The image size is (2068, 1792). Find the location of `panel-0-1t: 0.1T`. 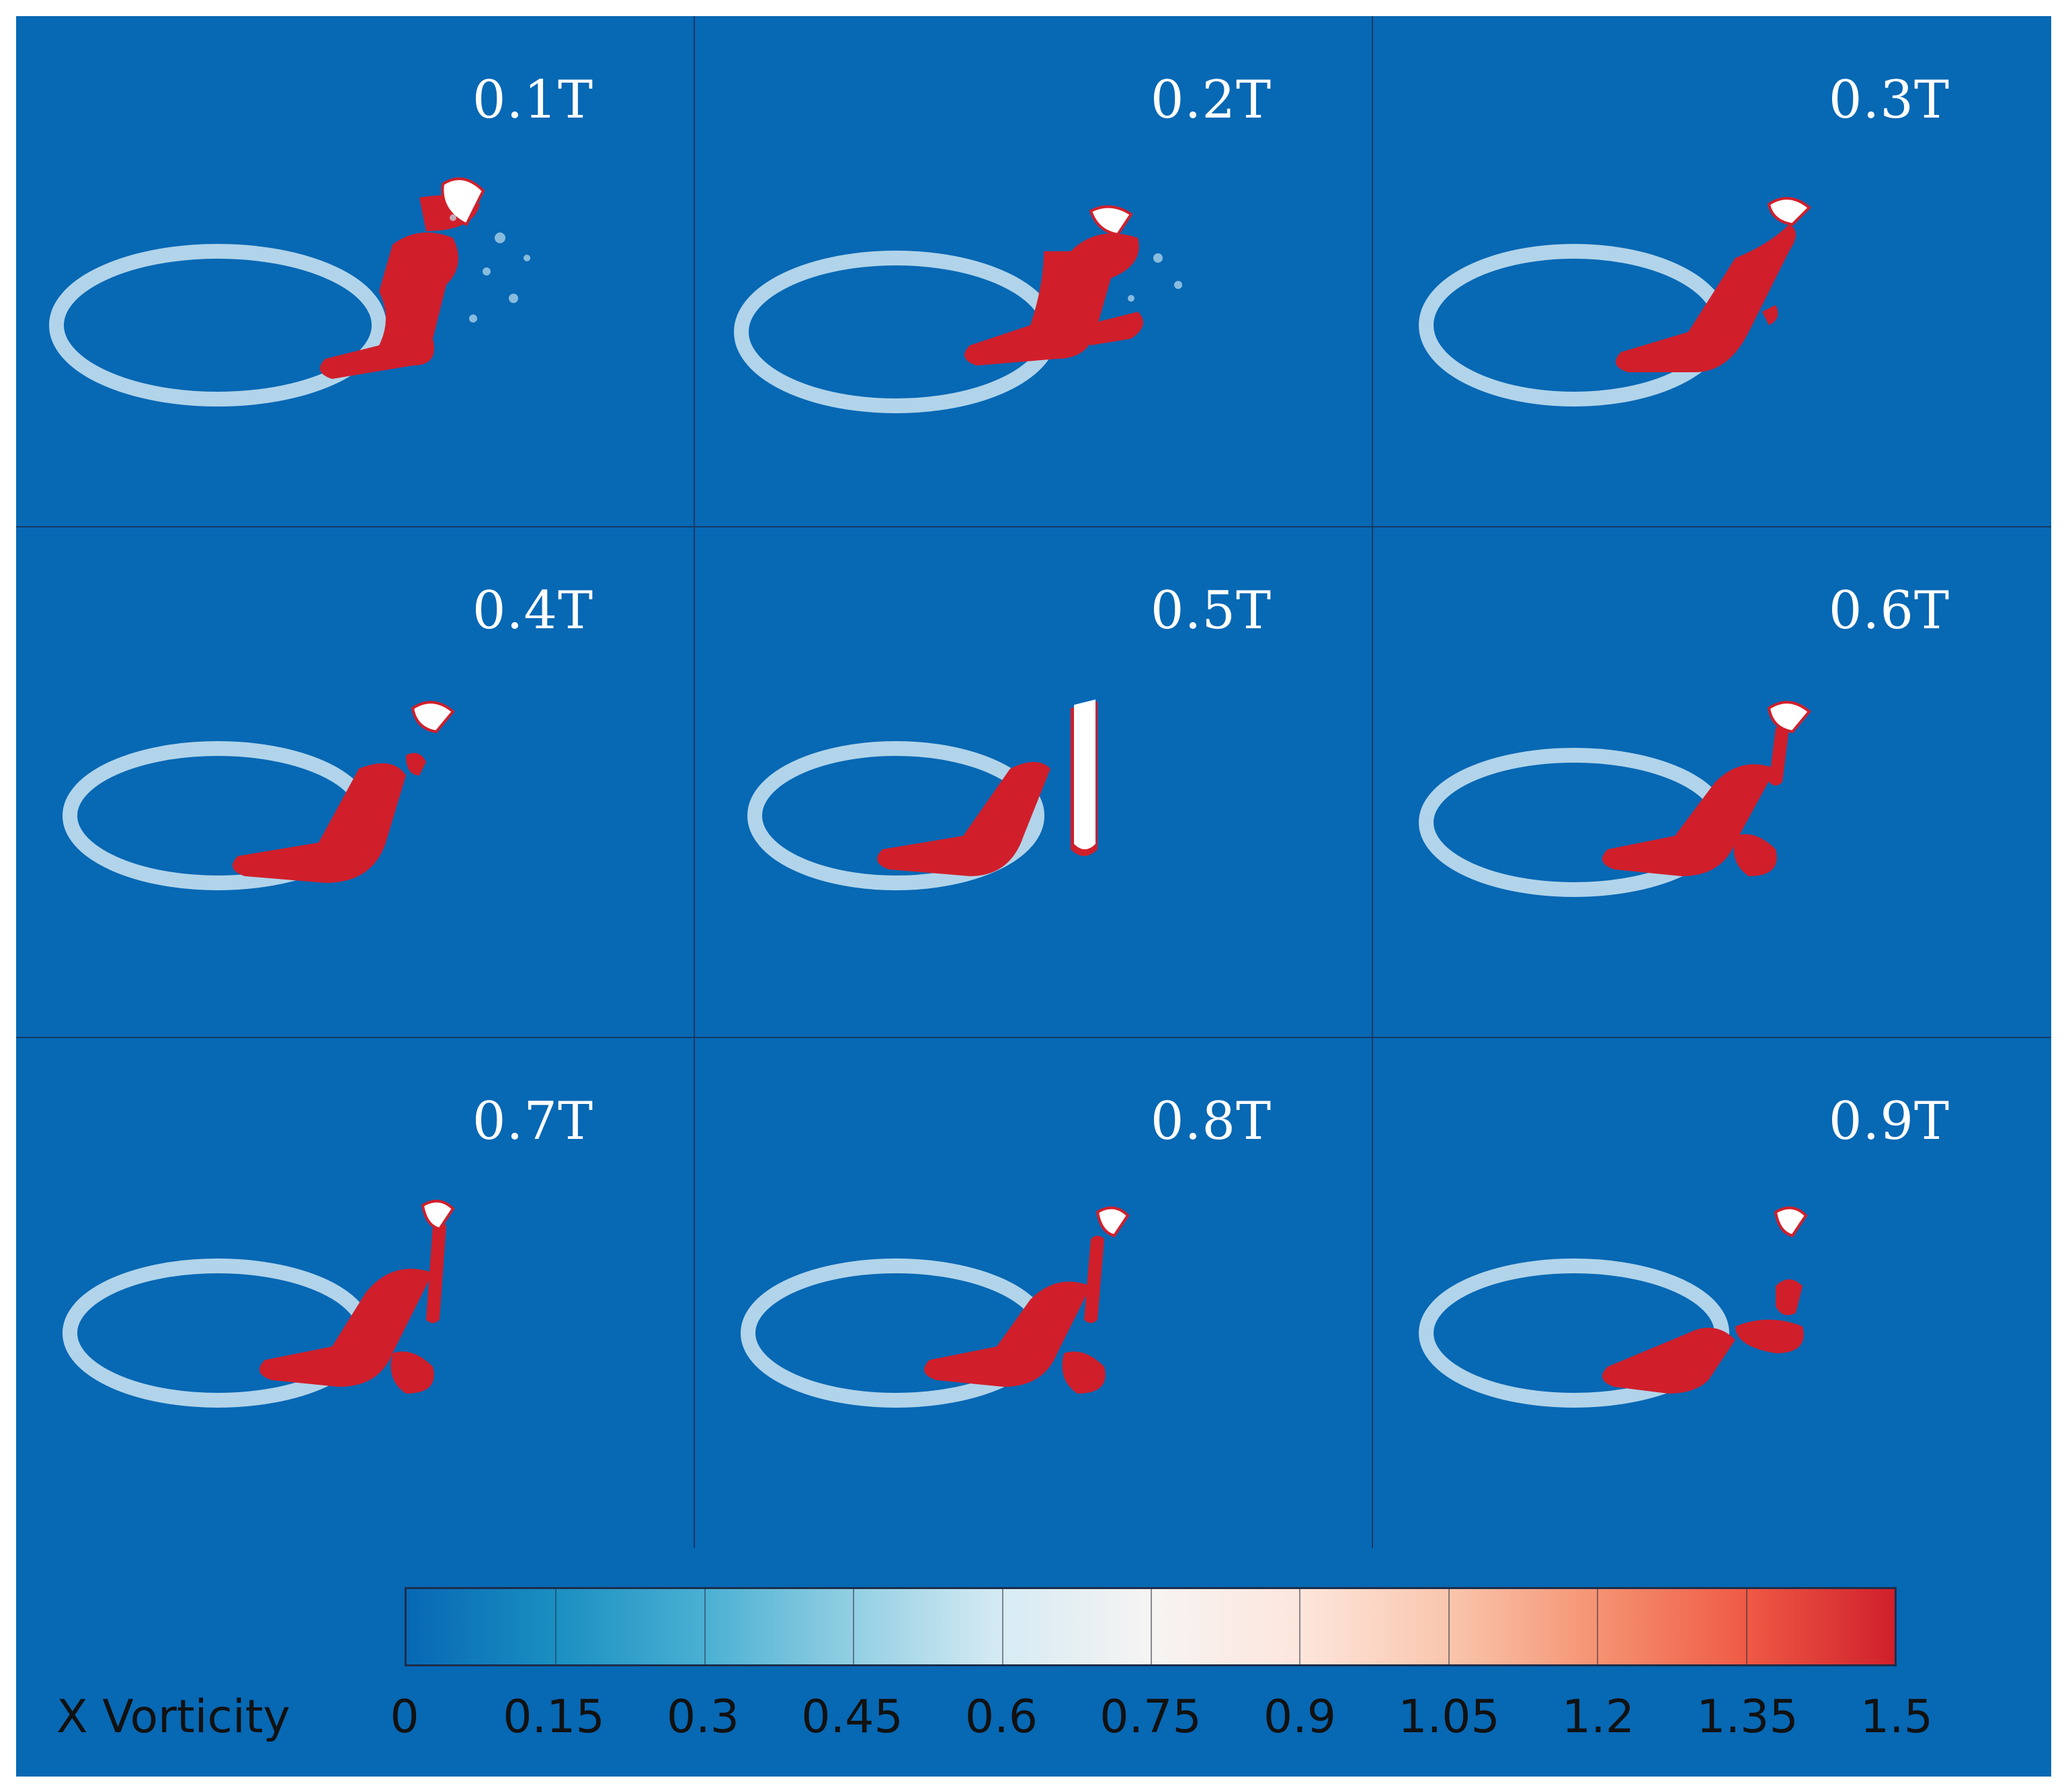

panel-0-1t: 0.1T is located at coordinates (355, 271).